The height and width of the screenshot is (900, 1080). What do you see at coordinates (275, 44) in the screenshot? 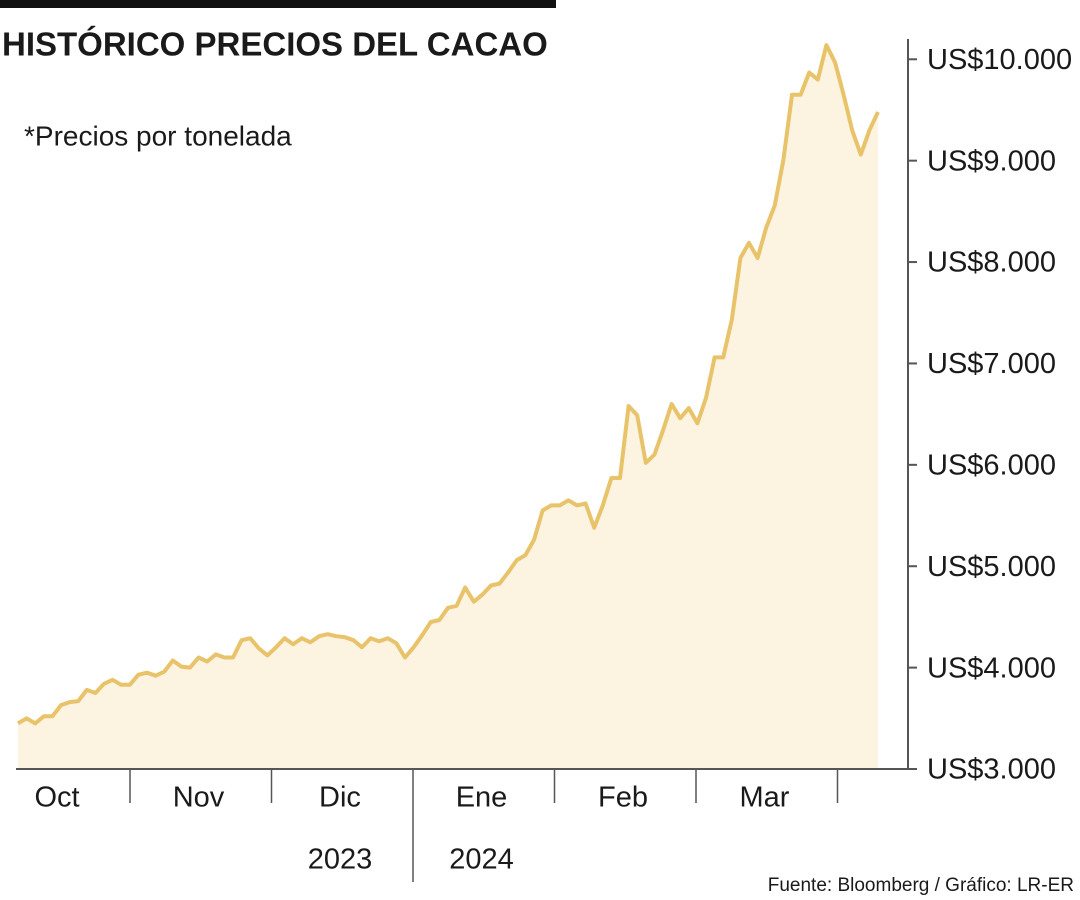
I see `chart-title: HISTÓRICO PRECIOS DEL CACAO` at bounding box center [275, 44].